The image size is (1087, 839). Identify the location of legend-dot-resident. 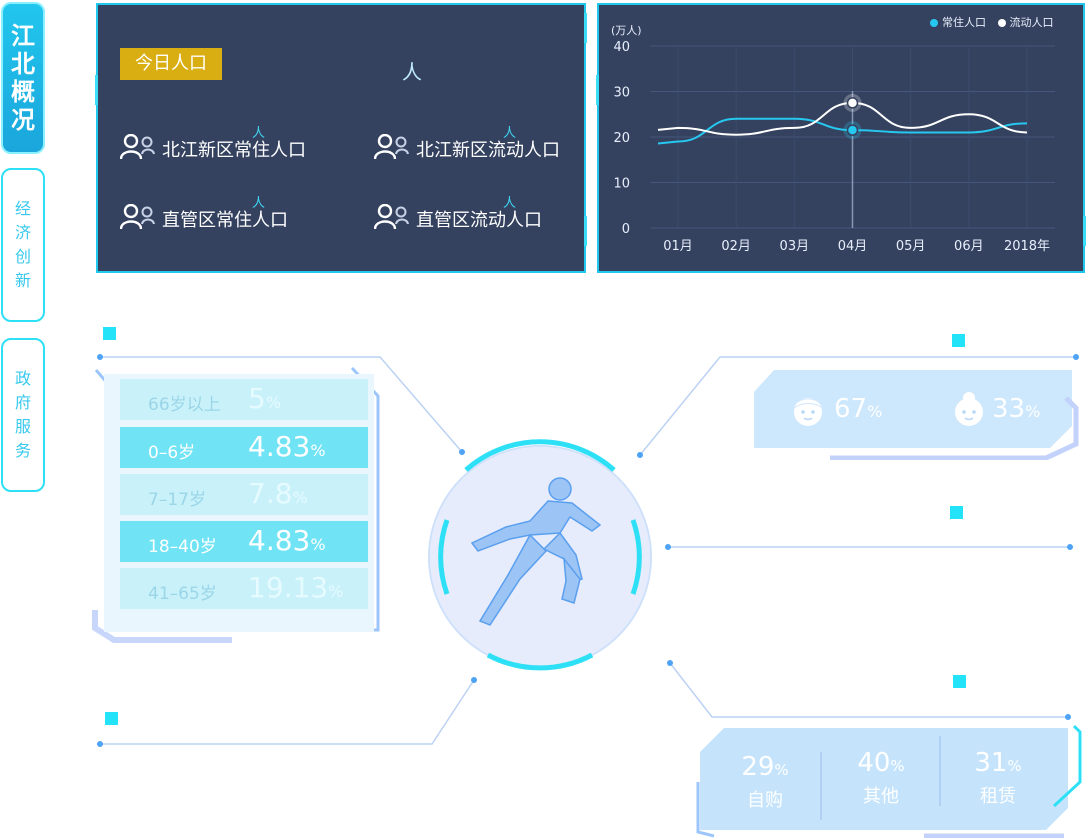
(934, 23).